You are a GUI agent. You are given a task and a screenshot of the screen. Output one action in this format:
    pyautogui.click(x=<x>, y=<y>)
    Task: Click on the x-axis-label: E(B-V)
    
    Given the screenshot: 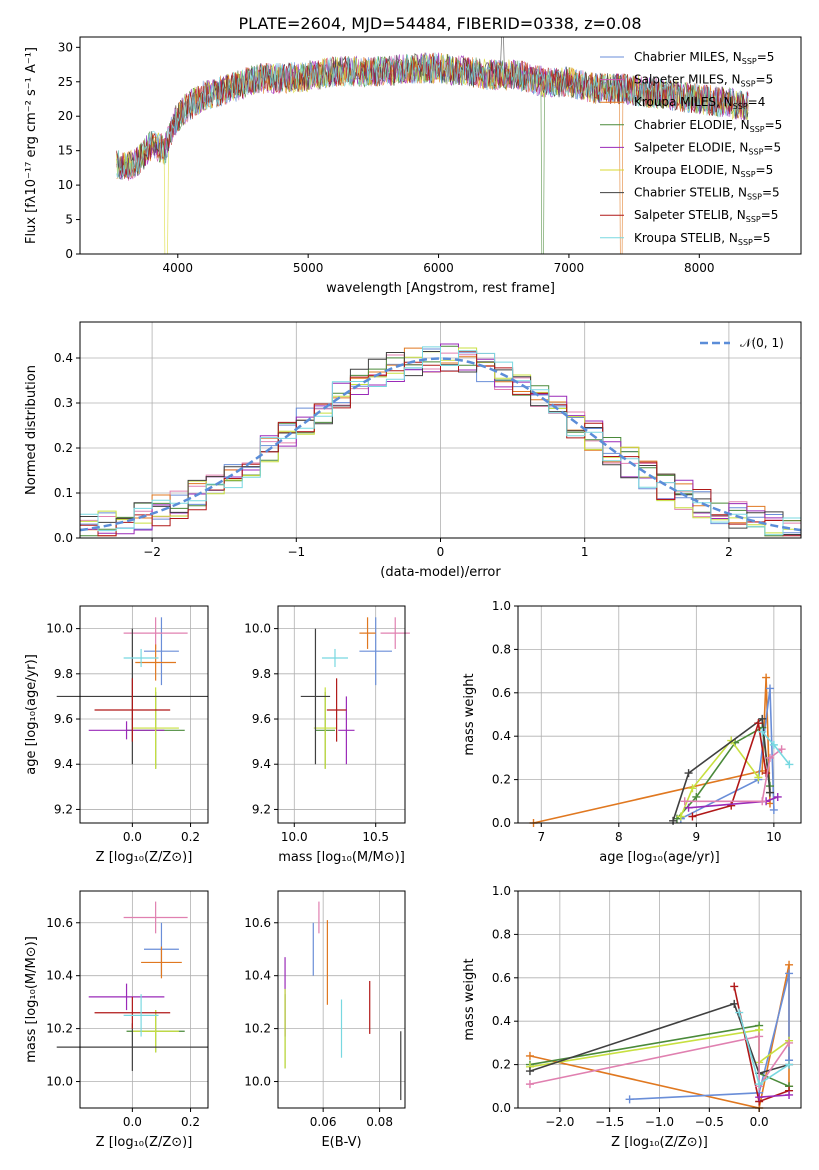 What is the action you would take?
    pyautogui.click(x=341, y=1142)
    